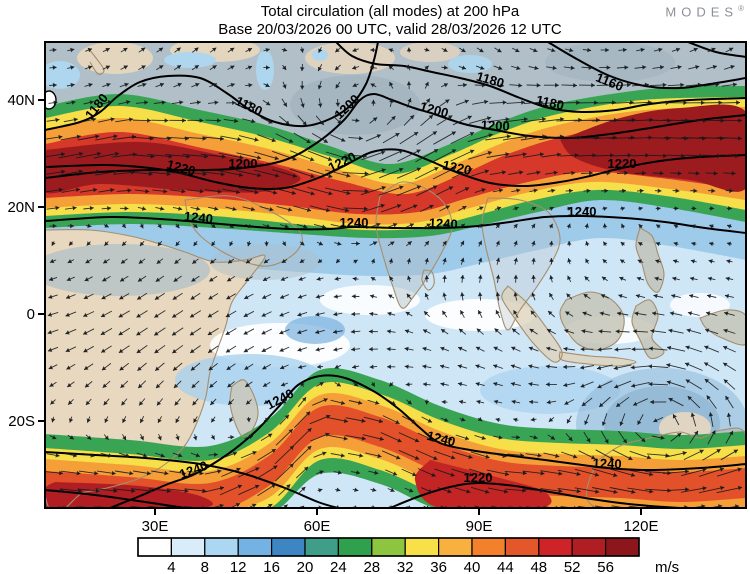 The width and height of the screenshot is (750, 574). What do you see at coordinates (317, 526) in the screenshot?
I see `x-tick-label: 60E` at bounding box center [317, 526].